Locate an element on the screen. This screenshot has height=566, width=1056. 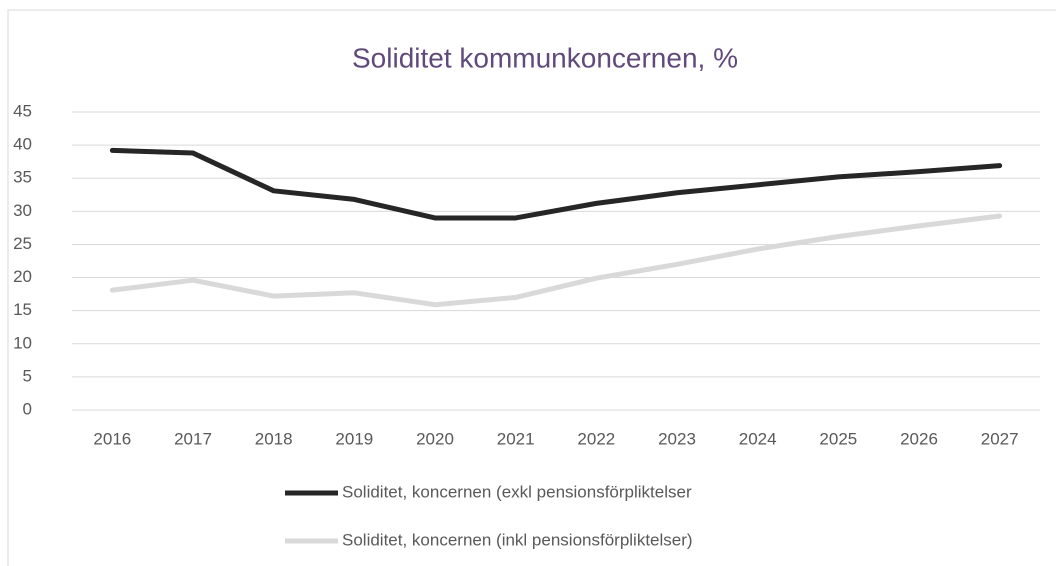
y-tick-label: 45 is located at coordinates (22, 110).